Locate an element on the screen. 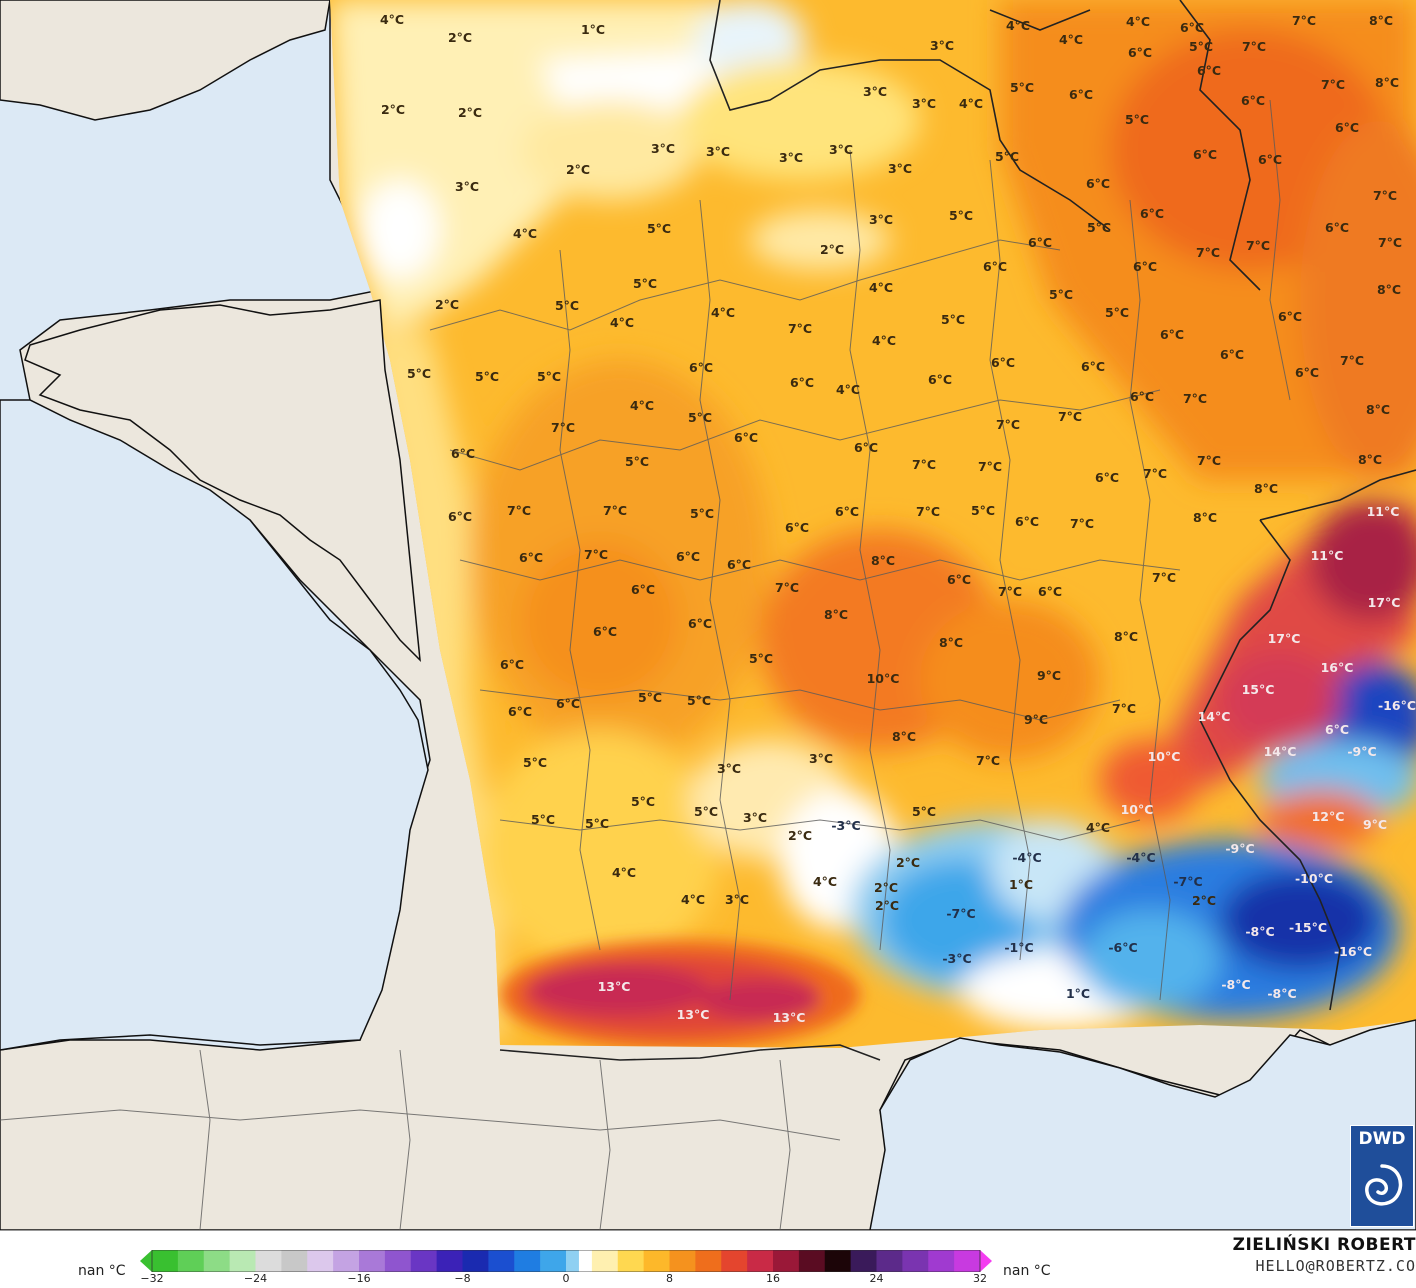 The image size is (1416, 1288). color-scale-bar is located at coordinates (566, 1261).